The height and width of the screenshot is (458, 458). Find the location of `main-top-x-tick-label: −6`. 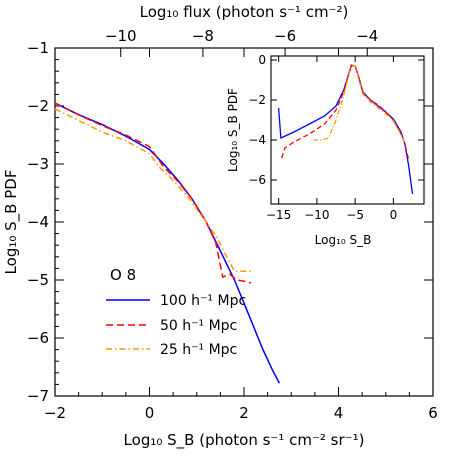

main-top-x-tick-label: −6 is located at coordinates (285, 36).